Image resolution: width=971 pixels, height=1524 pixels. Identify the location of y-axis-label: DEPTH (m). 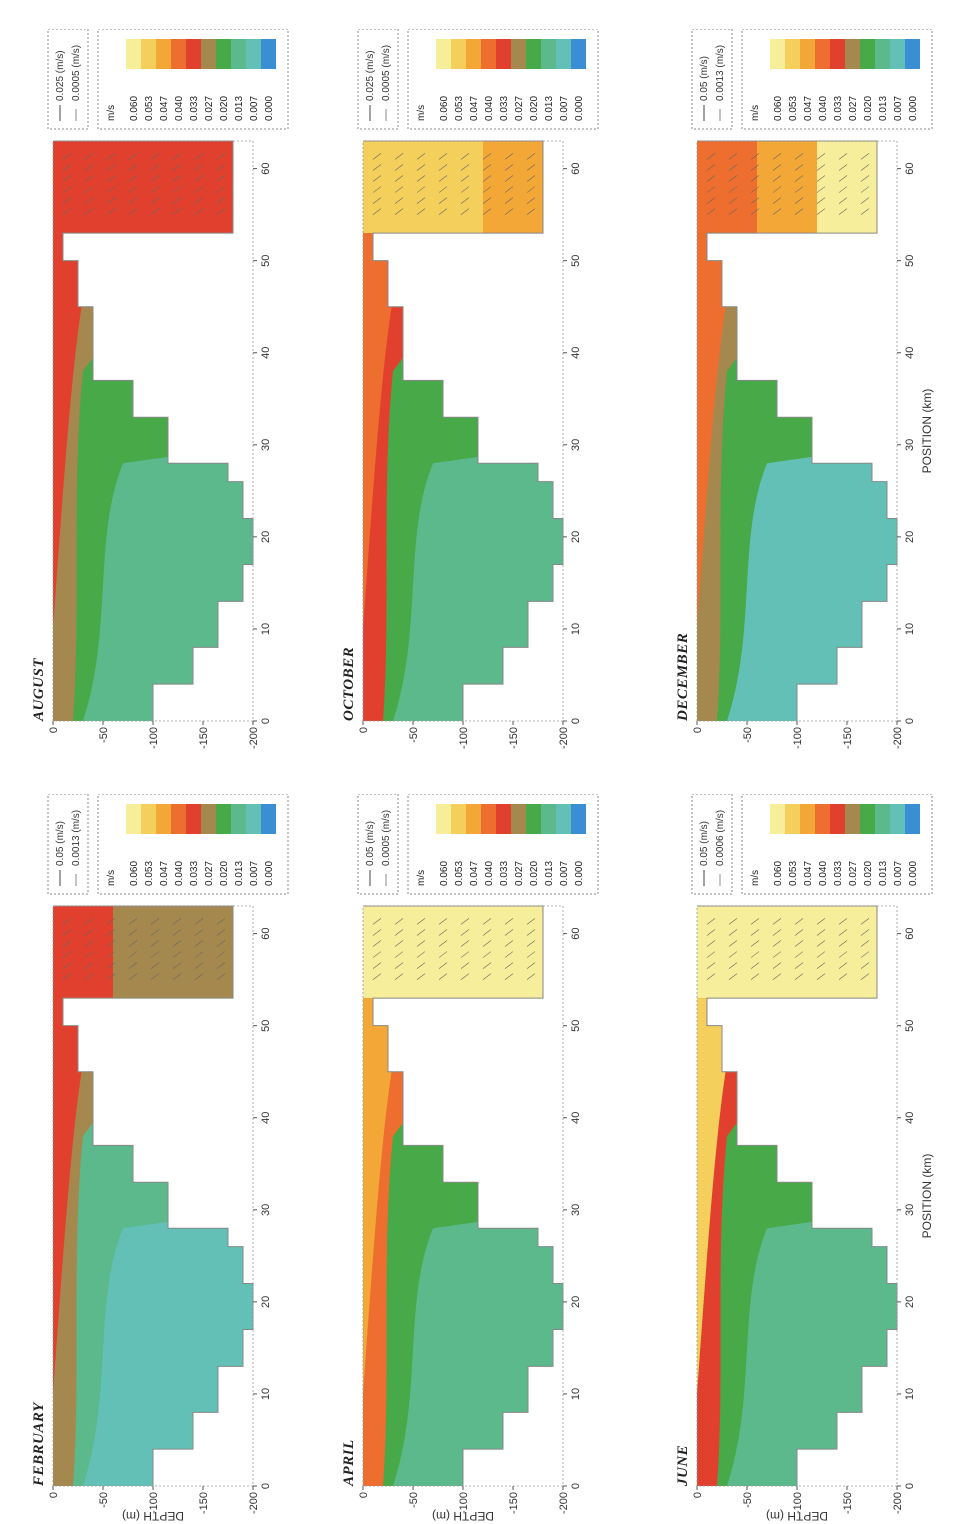
(153, 1516).